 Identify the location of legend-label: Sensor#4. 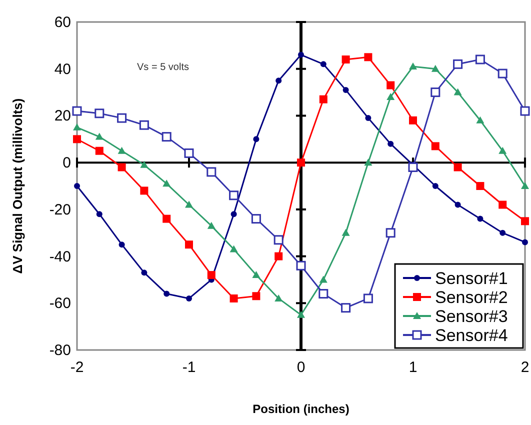
(471, 335).